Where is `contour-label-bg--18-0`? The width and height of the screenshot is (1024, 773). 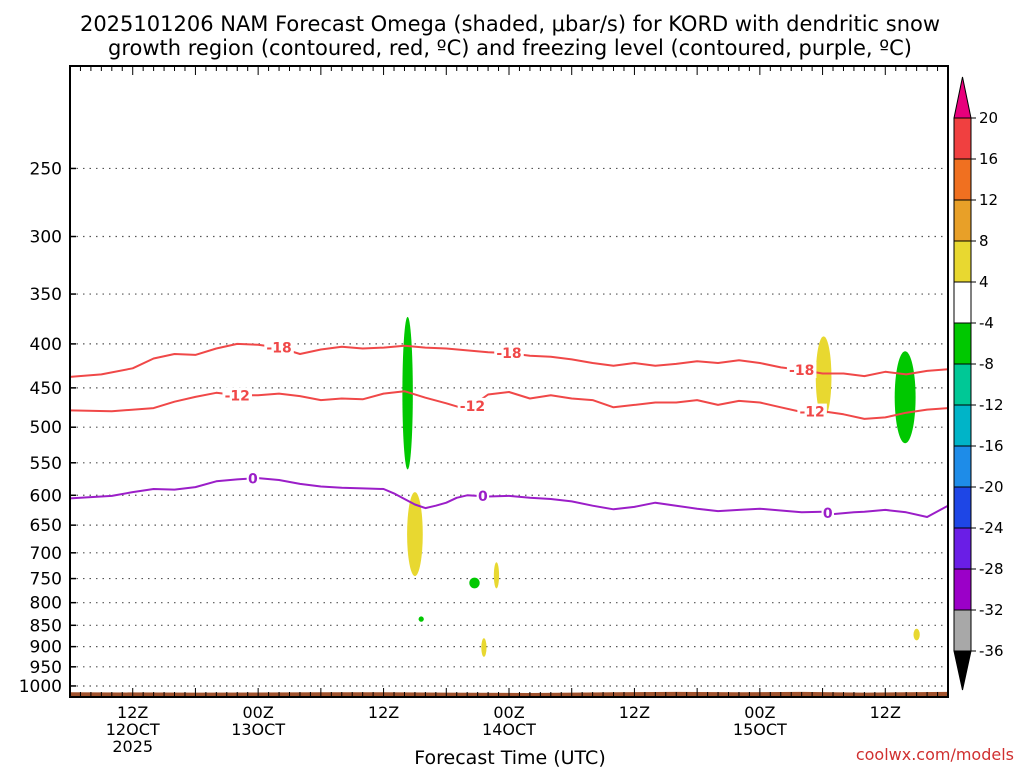
contour-label-bg--18-0 is located at coordinates (279, 347).